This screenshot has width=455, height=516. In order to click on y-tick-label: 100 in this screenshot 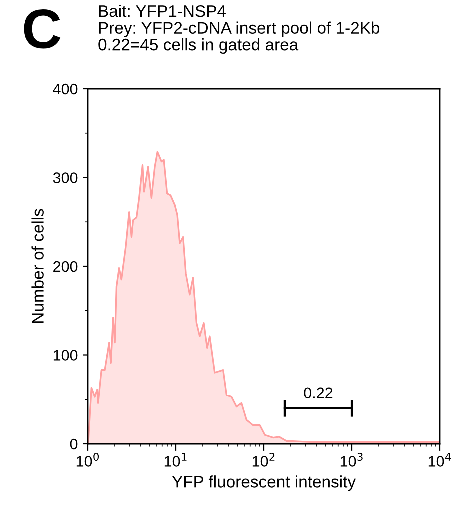, I will do `click(66, 355)`.